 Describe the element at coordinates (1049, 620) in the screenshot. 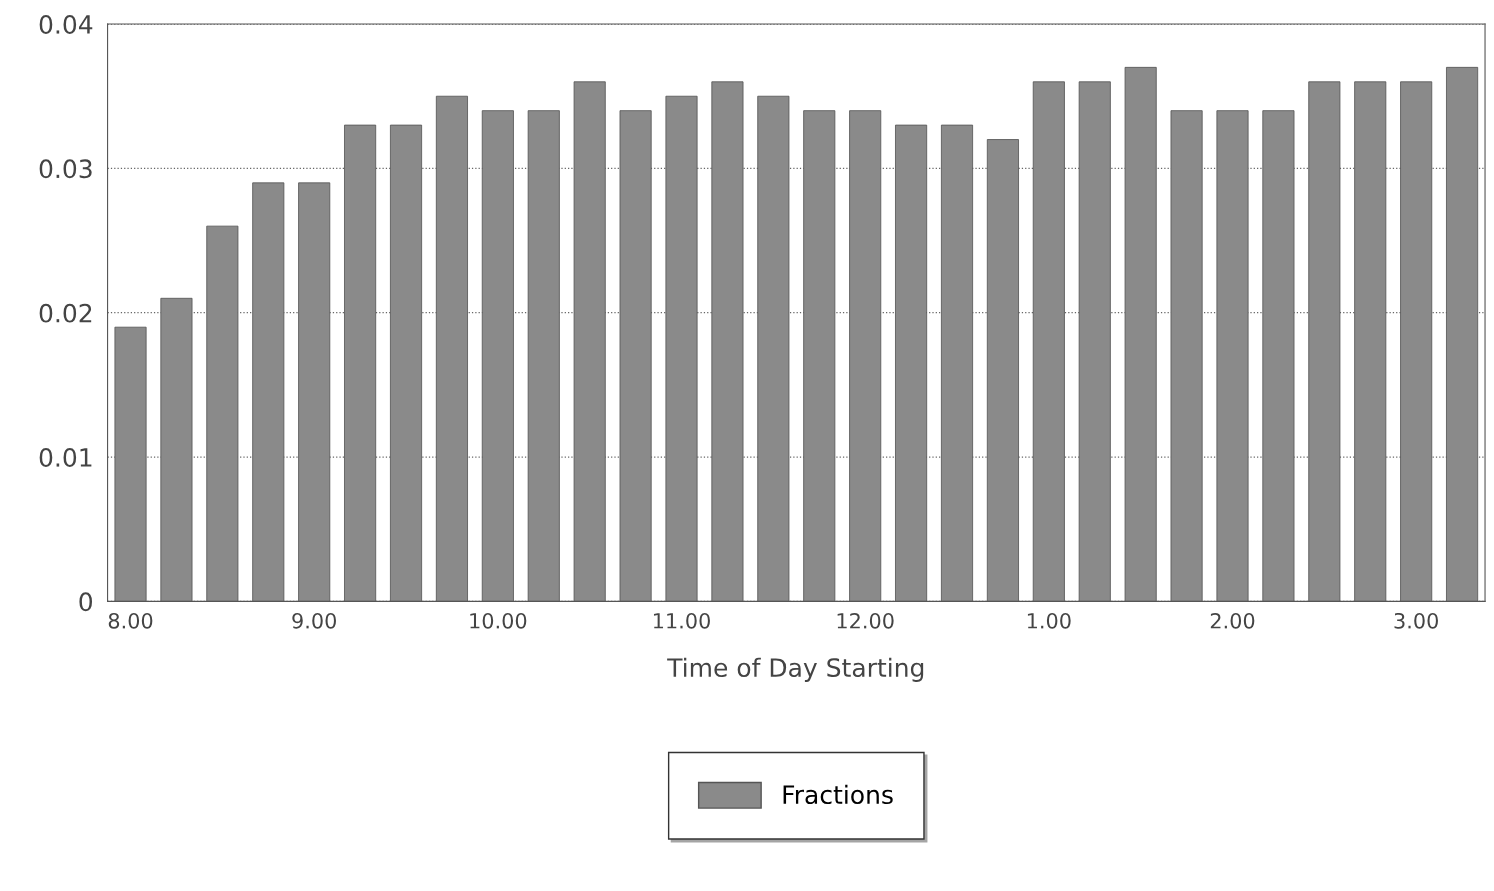

I see `x-tick-label: 1.00` at that location.